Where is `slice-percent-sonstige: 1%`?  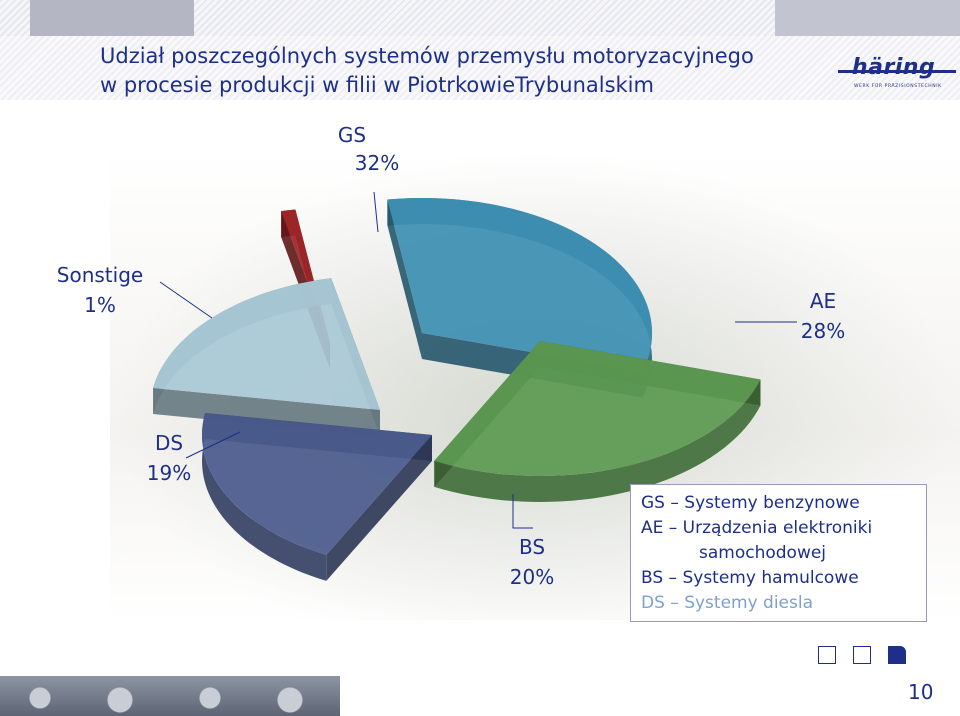
slice-percent-sonstige: 1% is located at coordinates (100, 305).